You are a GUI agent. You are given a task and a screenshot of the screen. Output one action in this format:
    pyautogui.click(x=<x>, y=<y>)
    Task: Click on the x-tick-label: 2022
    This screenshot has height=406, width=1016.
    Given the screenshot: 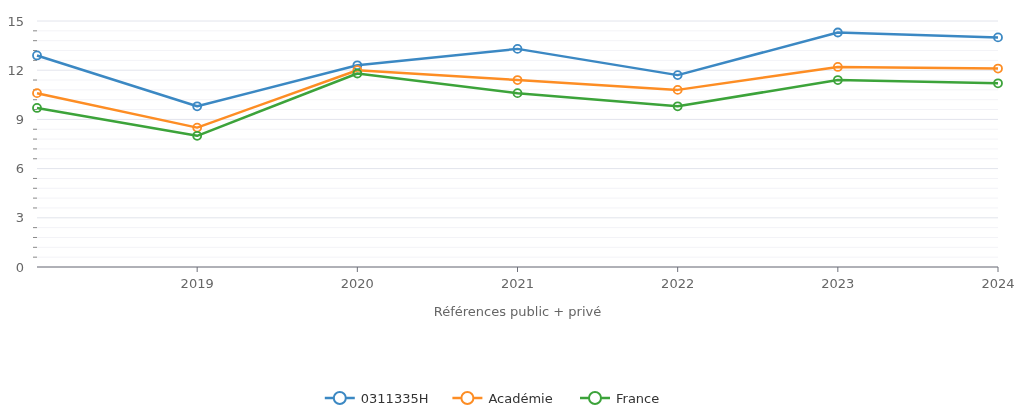 What is the action you would take?
    pyautogui.click(x=678, y=283)
    